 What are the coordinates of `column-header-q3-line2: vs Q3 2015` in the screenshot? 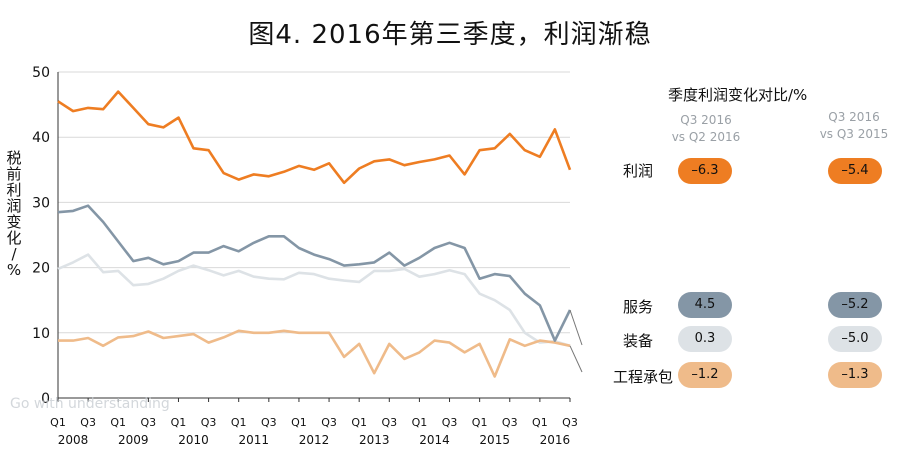 It's located at (854, 134).